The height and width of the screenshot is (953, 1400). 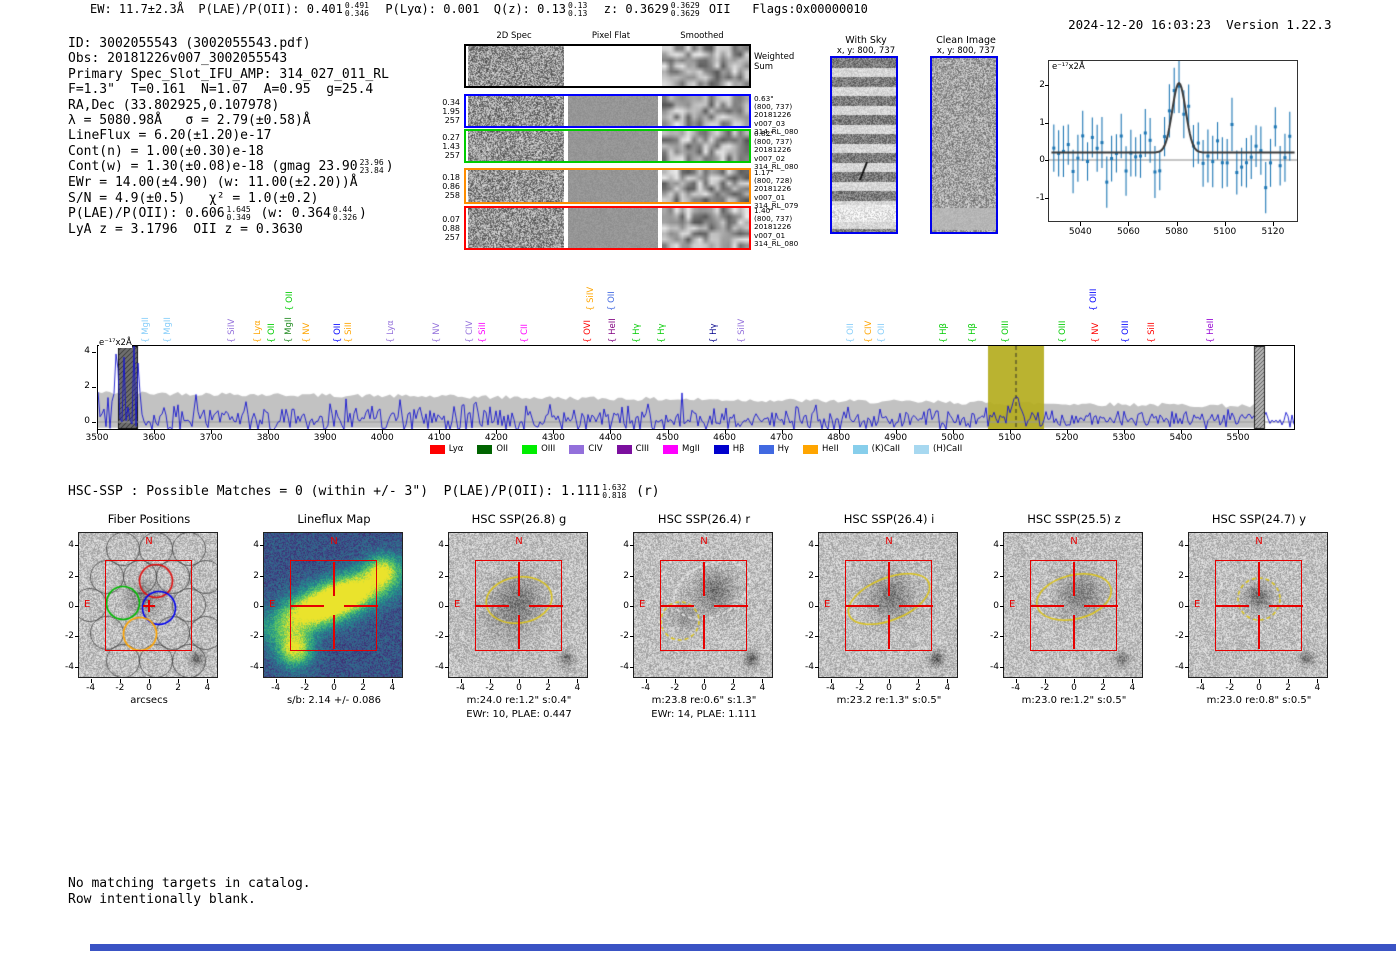 What do you see at coordinates (644, 491) in the screenshot?
I see `text-segment: (r)` at bounding box center [644, 491].